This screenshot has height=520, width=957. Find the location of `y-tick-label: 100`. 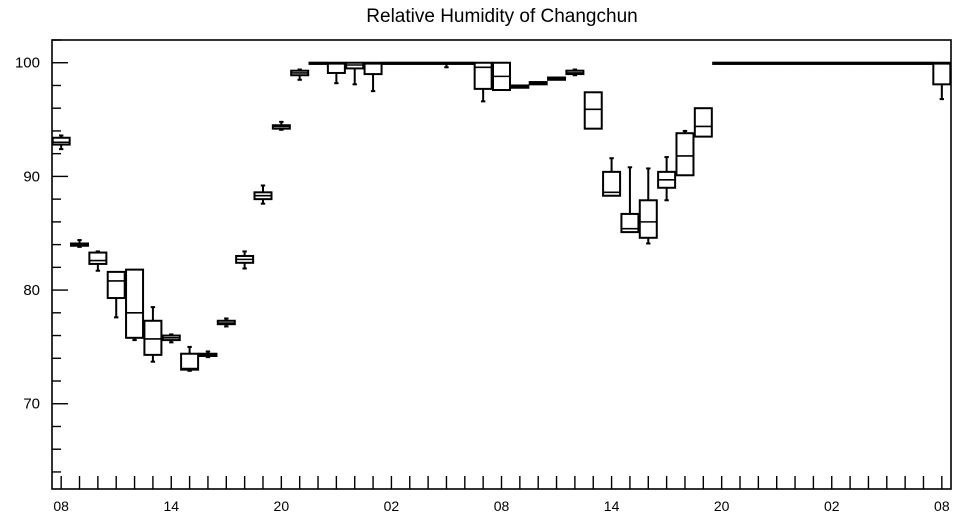

y-tick-label: 100 is located at coordinates (27, 63).